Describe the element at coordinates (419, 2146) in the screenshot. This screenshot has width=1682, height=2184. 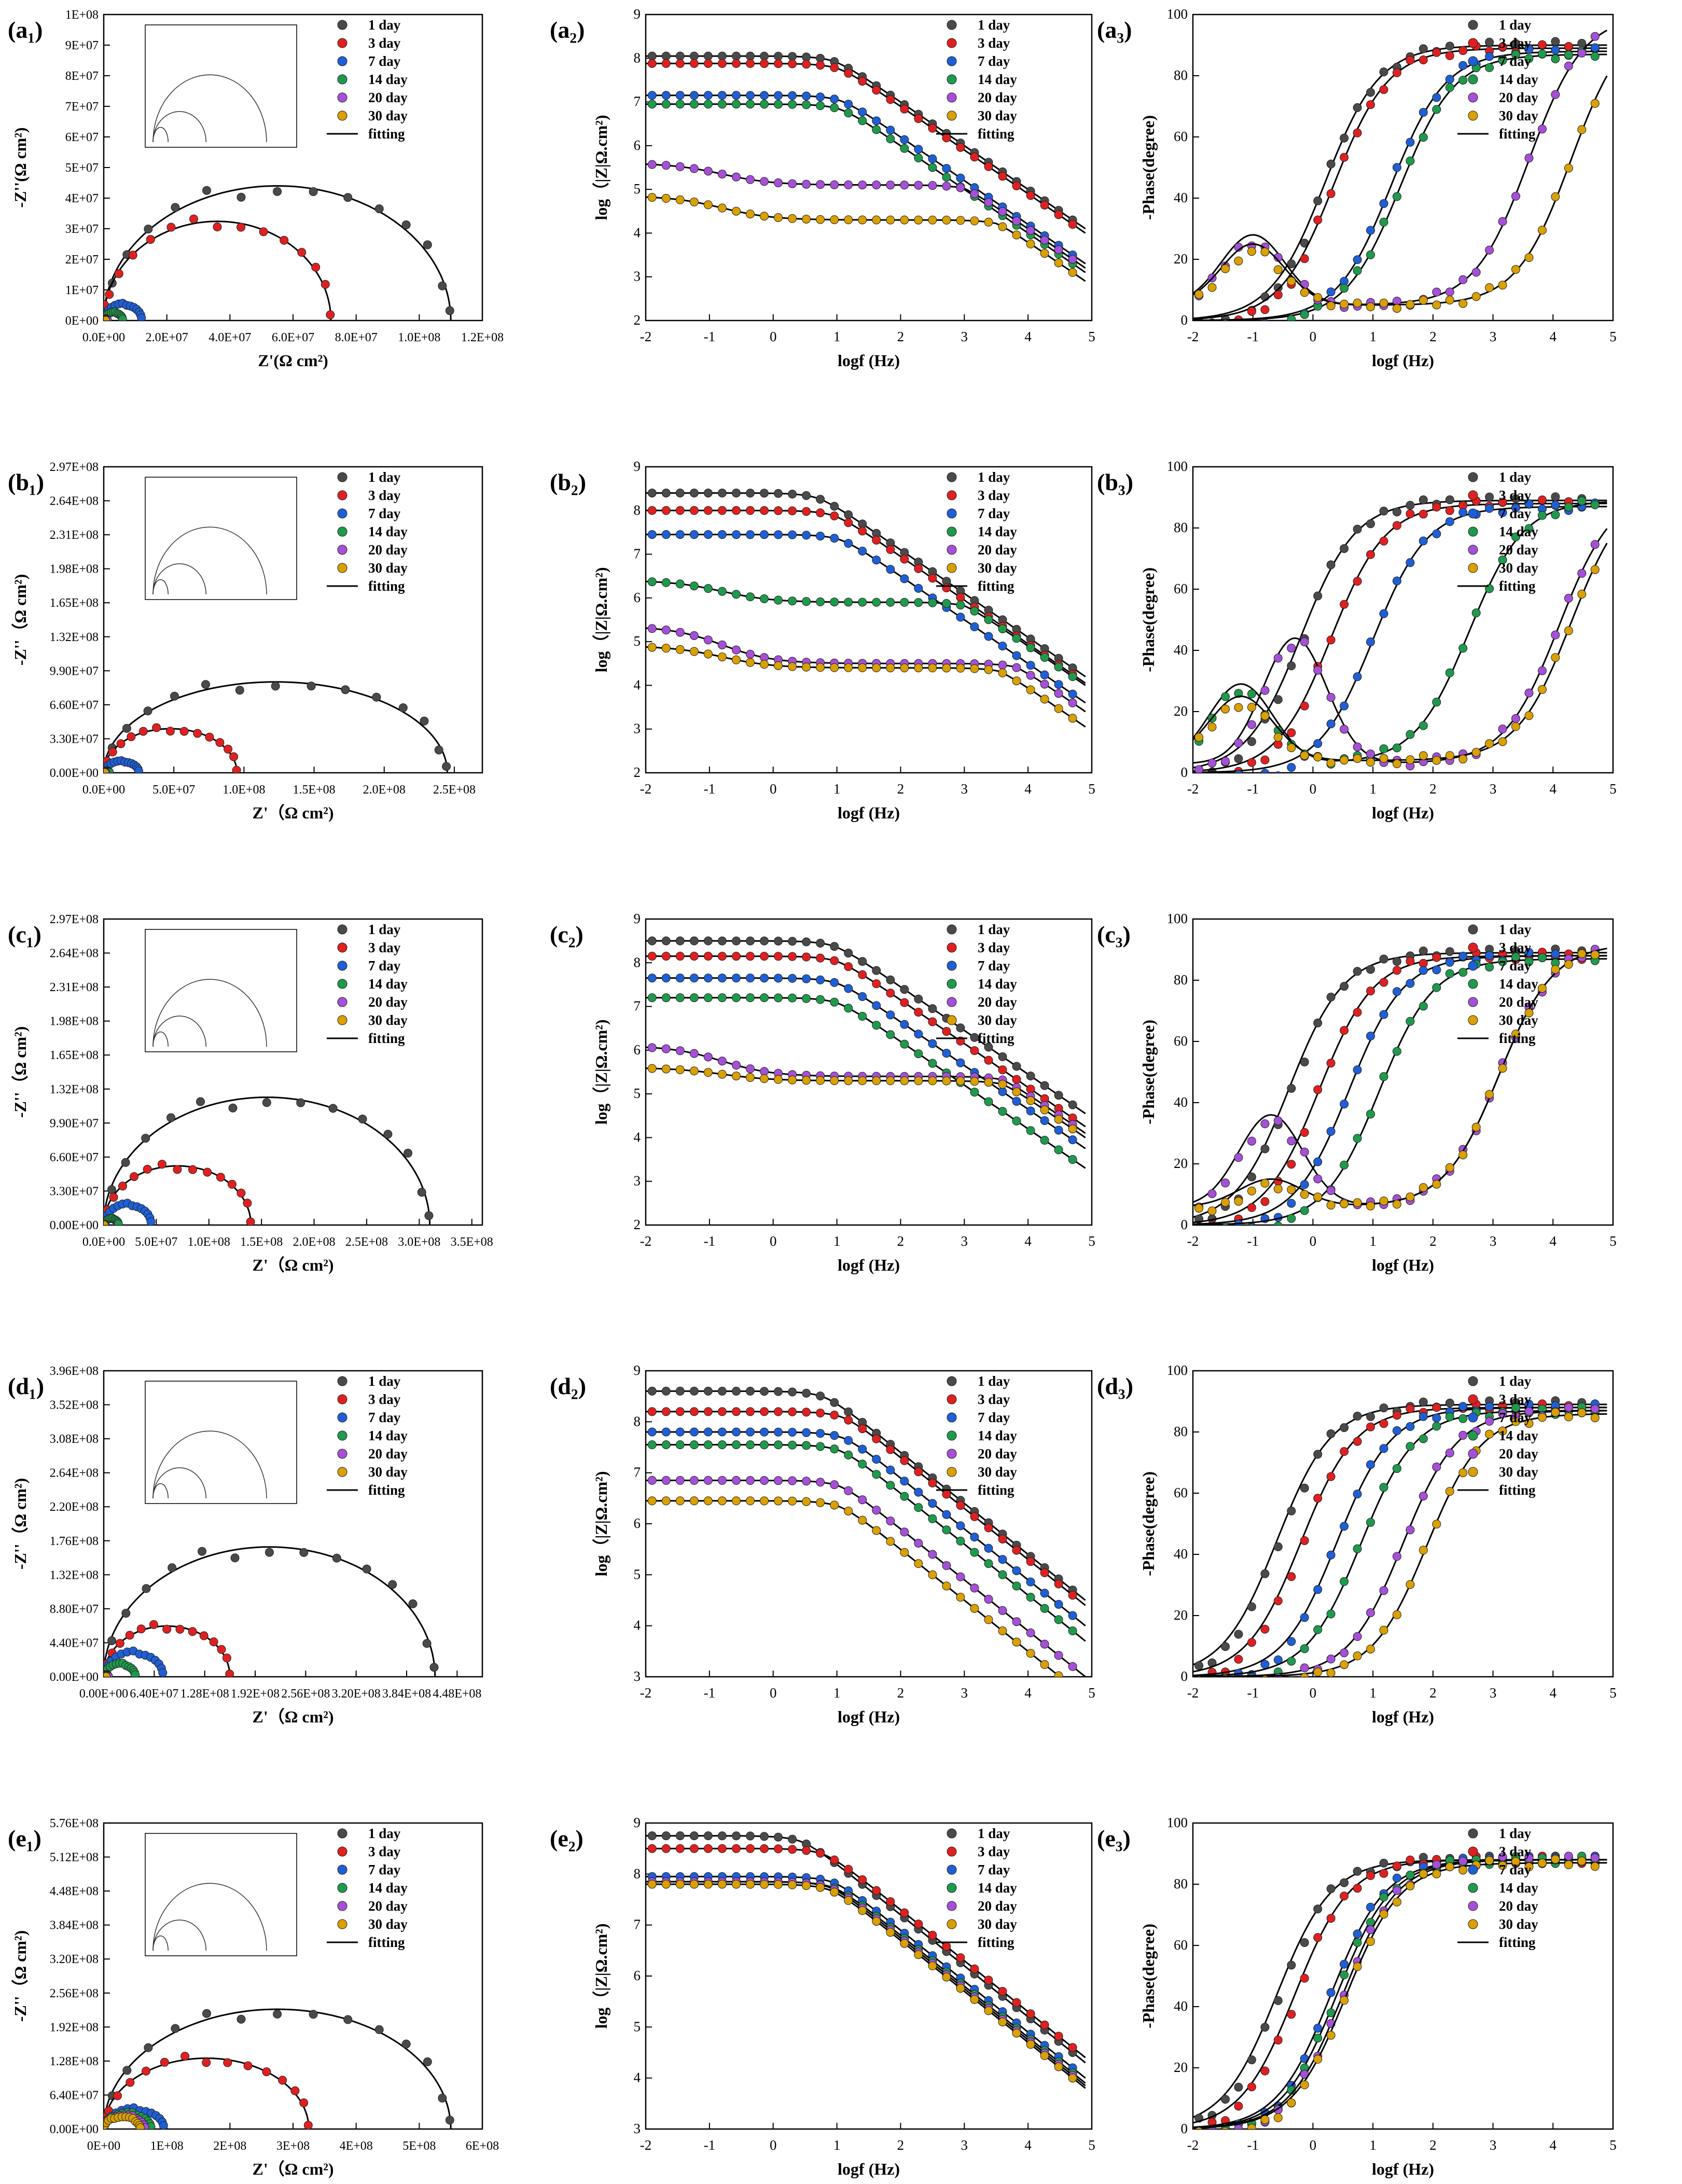
I see `x-tick-label: 5E+08` at that location.